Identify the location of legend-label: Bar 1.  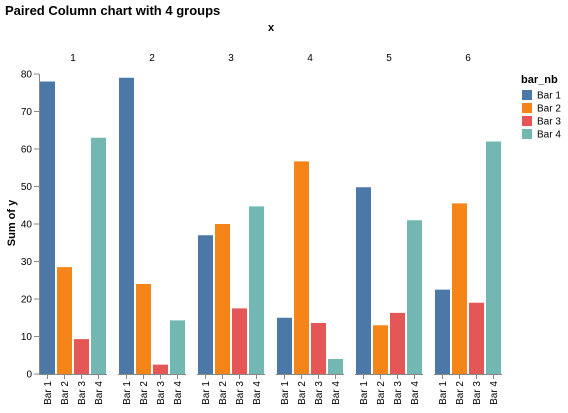
(549, 96).